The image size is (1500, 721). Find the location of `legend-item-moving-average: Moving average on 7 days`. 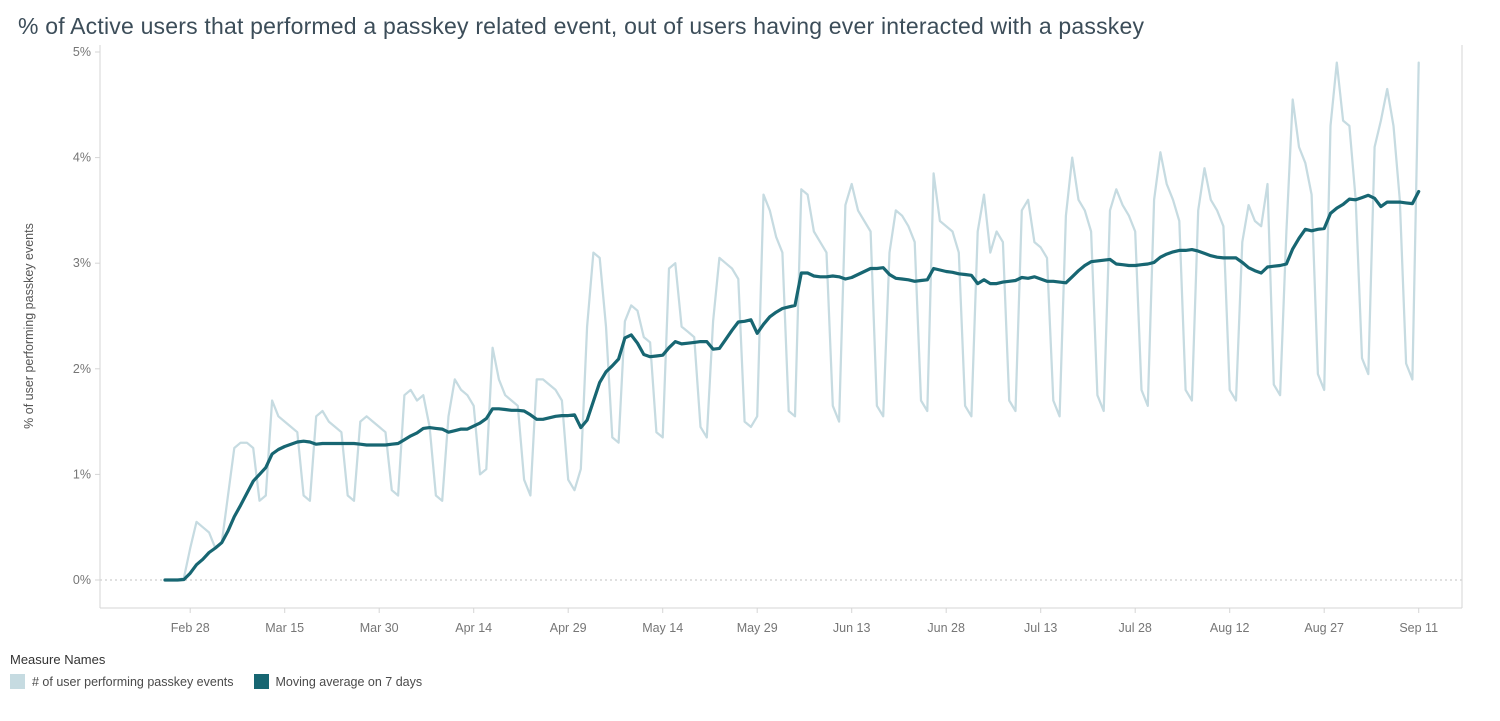

legend-item-moving-average: Moving average on 7 days is located at coordinates (338, 681).